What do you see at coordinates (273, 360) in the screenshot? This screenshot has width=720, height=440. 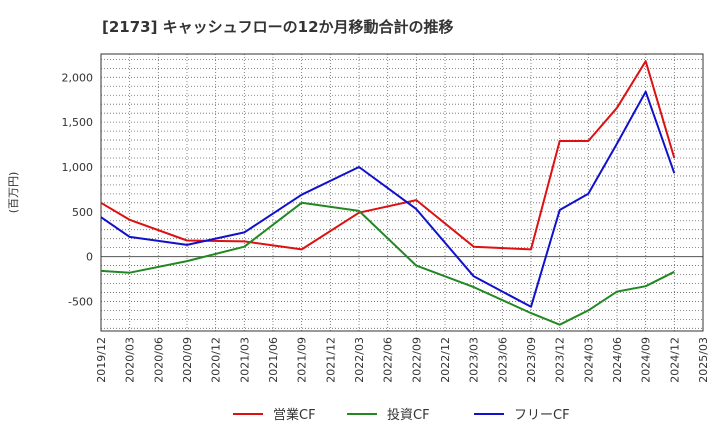 I see `x-tick-label: 2021/06` at bounding box center [273, 360].